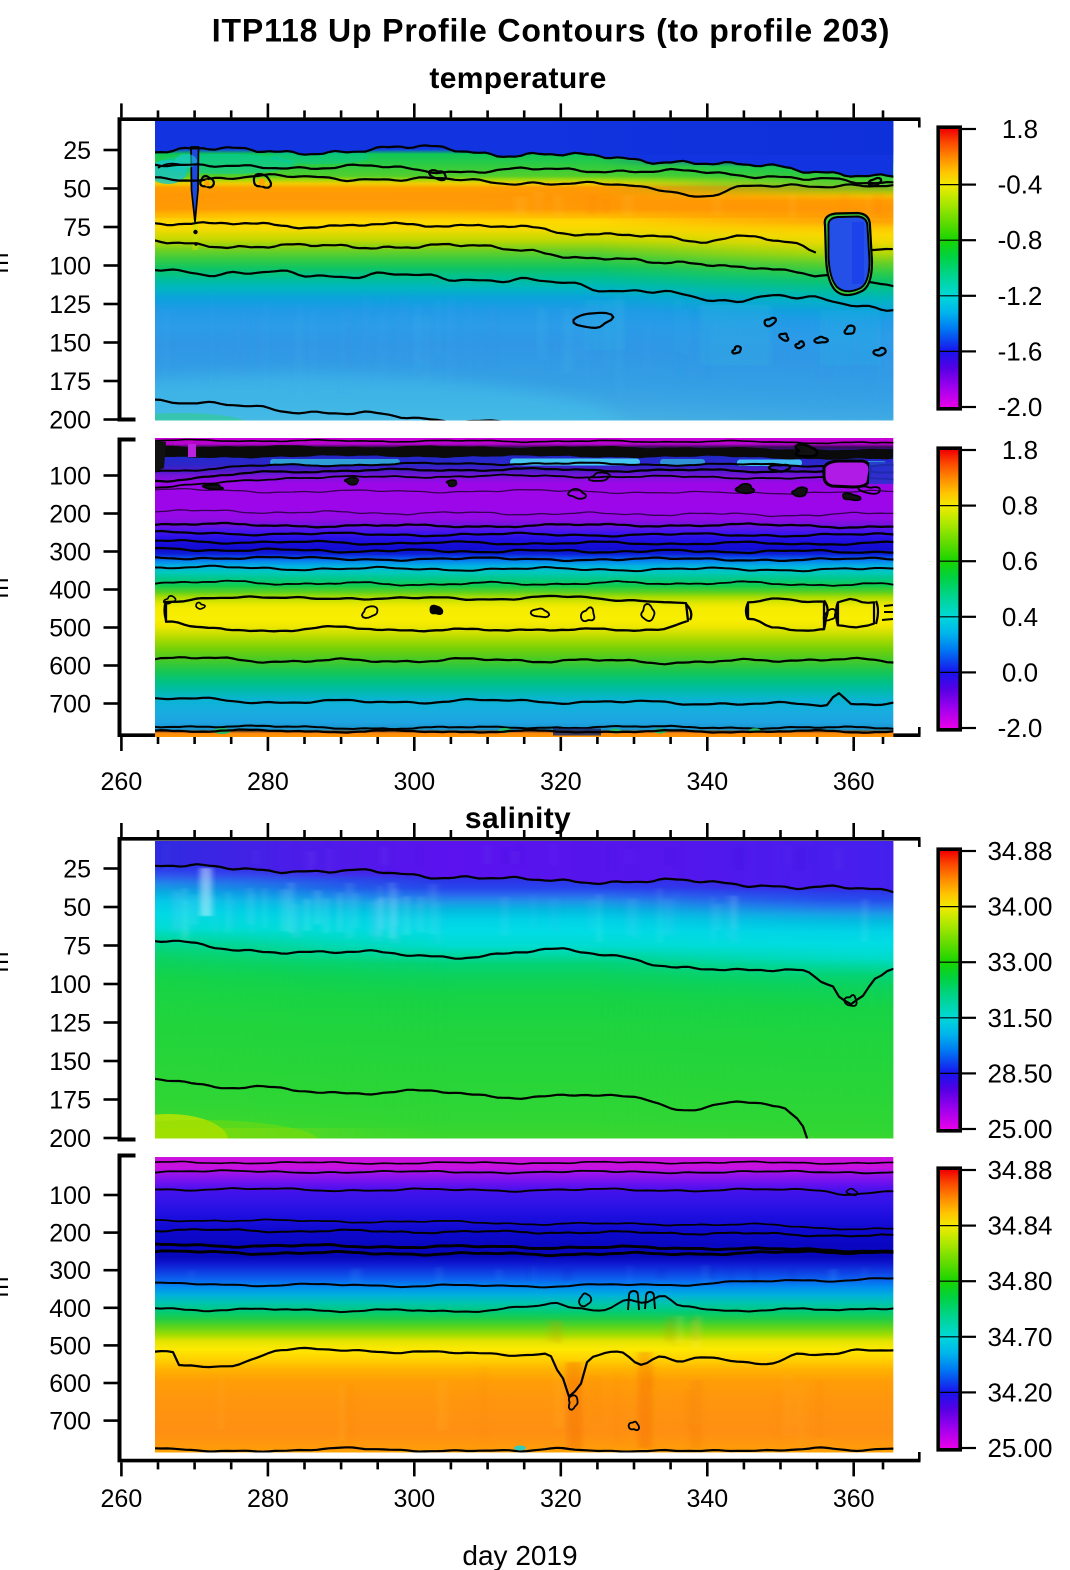  What do you see at coordinates (519, 1555) in the screenshot?
I see `svg-text: day 2019` at bounding box center [519, 1555].